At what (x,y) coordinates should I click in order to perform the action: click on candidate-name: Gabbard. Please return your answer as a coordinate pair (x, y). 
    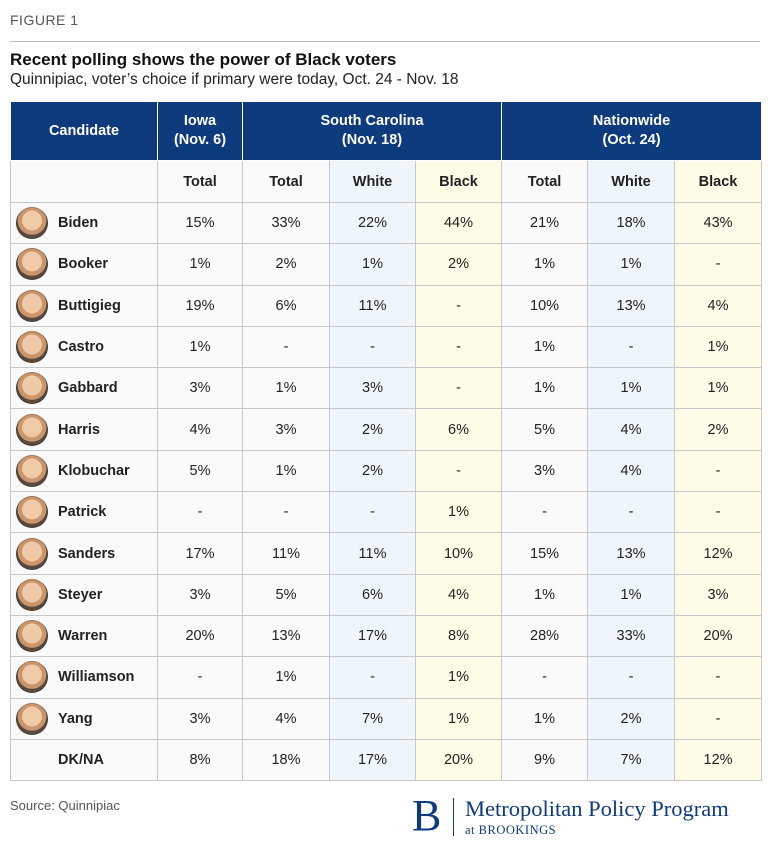
    Looking at the image, I should click on (88, 388).